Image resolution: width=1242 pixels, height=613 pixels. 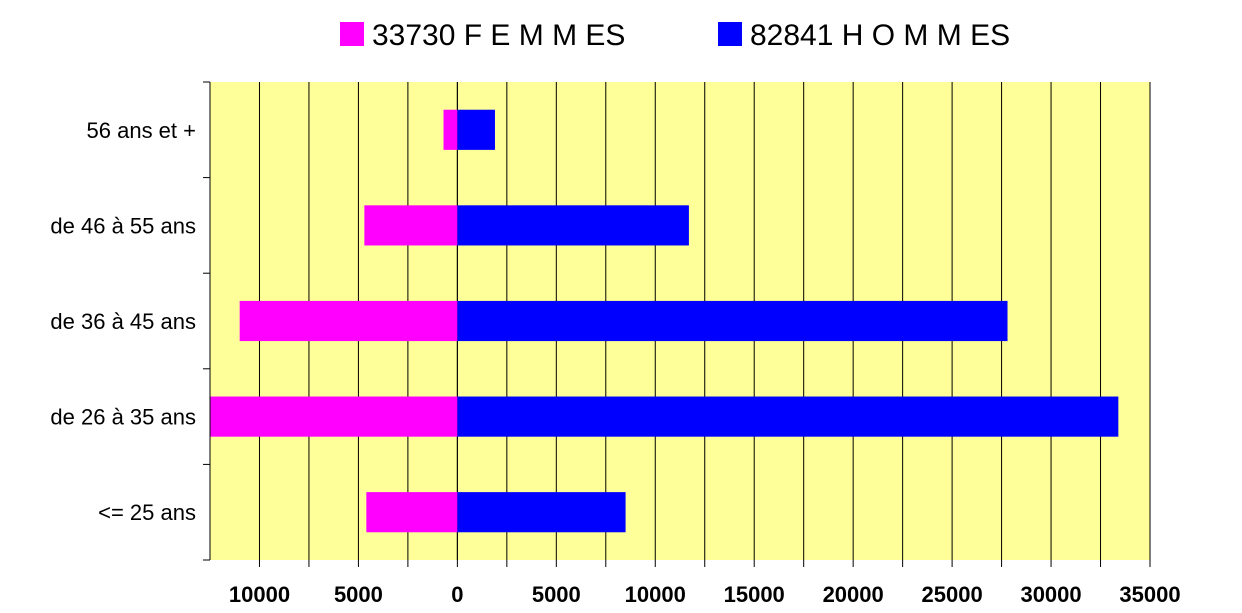 I want to click on legend-label: 33730 F E M M ES, so click(x=498, y=35).